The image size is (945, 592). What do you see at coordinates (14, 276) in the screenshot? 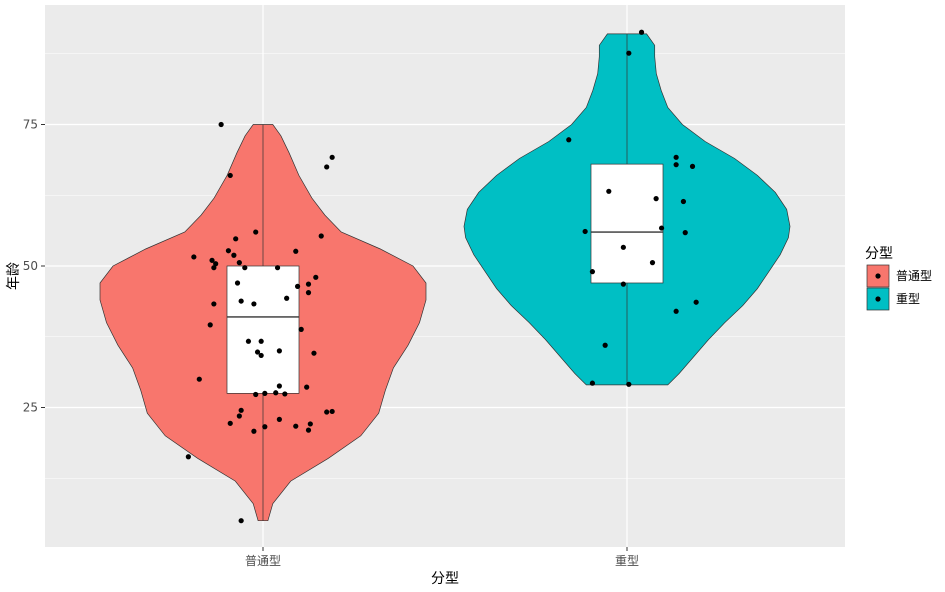
I see `y-axis-title: 年龄` at bounding box center [14, 276].